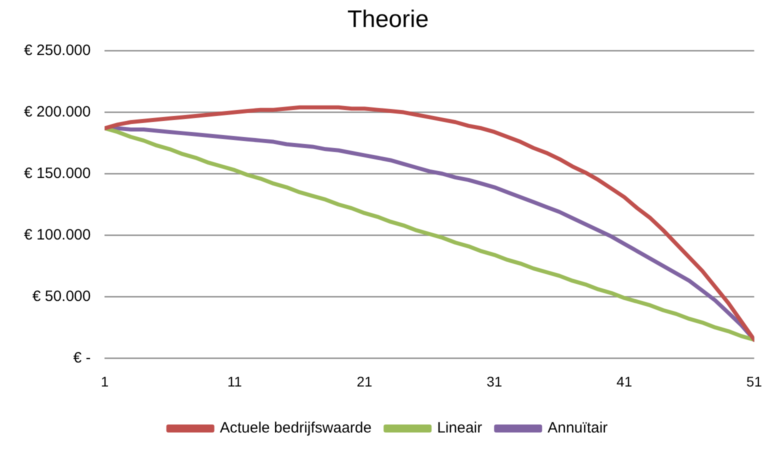 The width and height of the screenshot is (778, 454). What do you see at coordinates (459, 428) in the screenshot?
I see `legend-label: Lineair` at bounding box center [459, 428].